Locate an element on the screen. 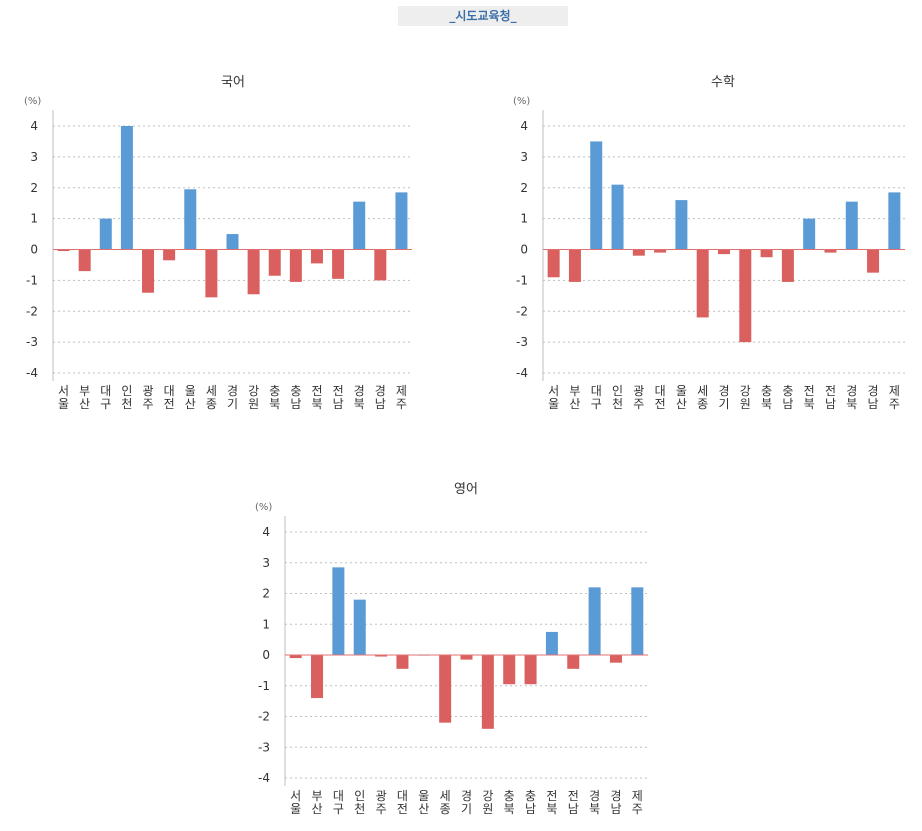 Image resolution: width=922 pixels, height=831 pixels. bar-광주 is located at coordinates (638, 252).